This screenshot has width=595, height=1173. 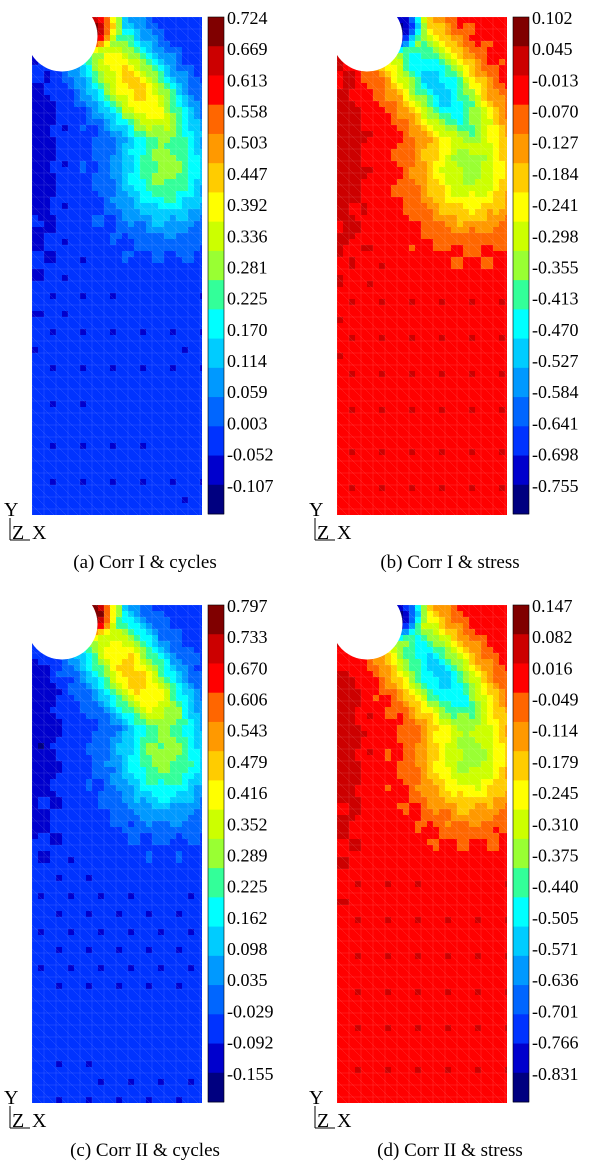 I want to click on colorbar-tick-label: 0.059, so click(x=247, y=392).